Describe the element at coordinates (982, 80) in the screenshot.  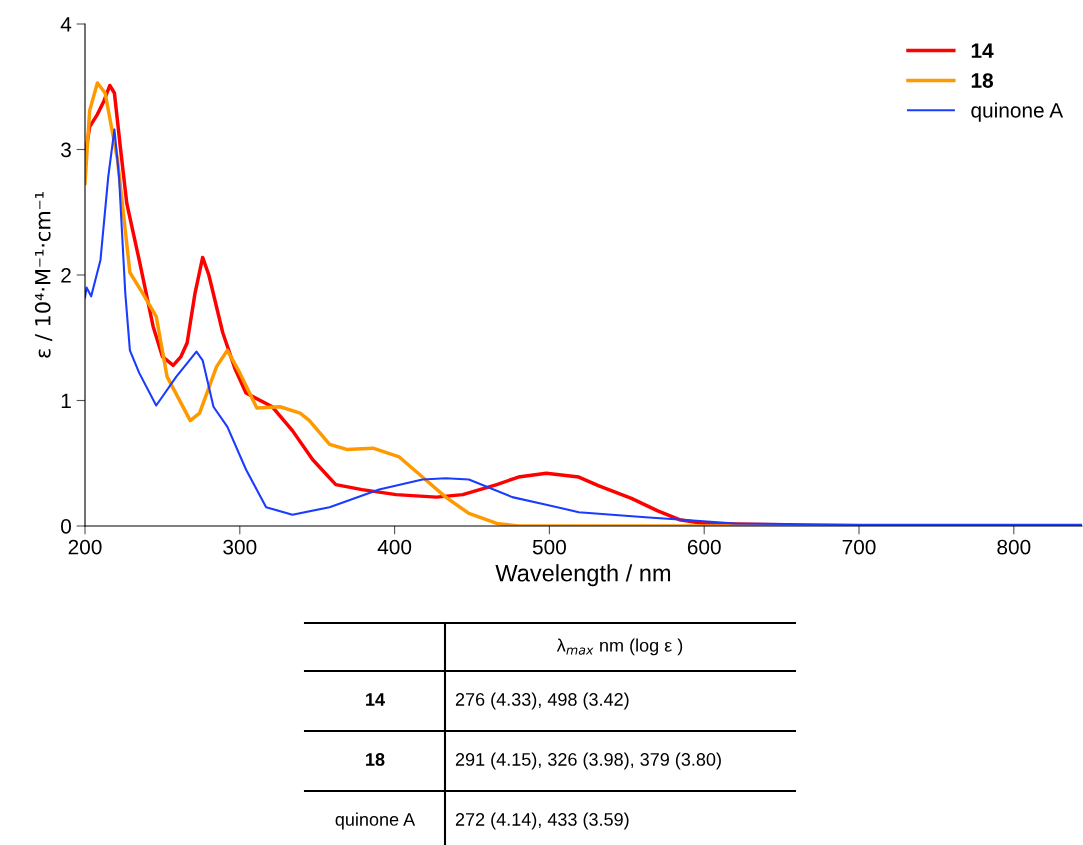
I see `legend-label: 18` at that location.